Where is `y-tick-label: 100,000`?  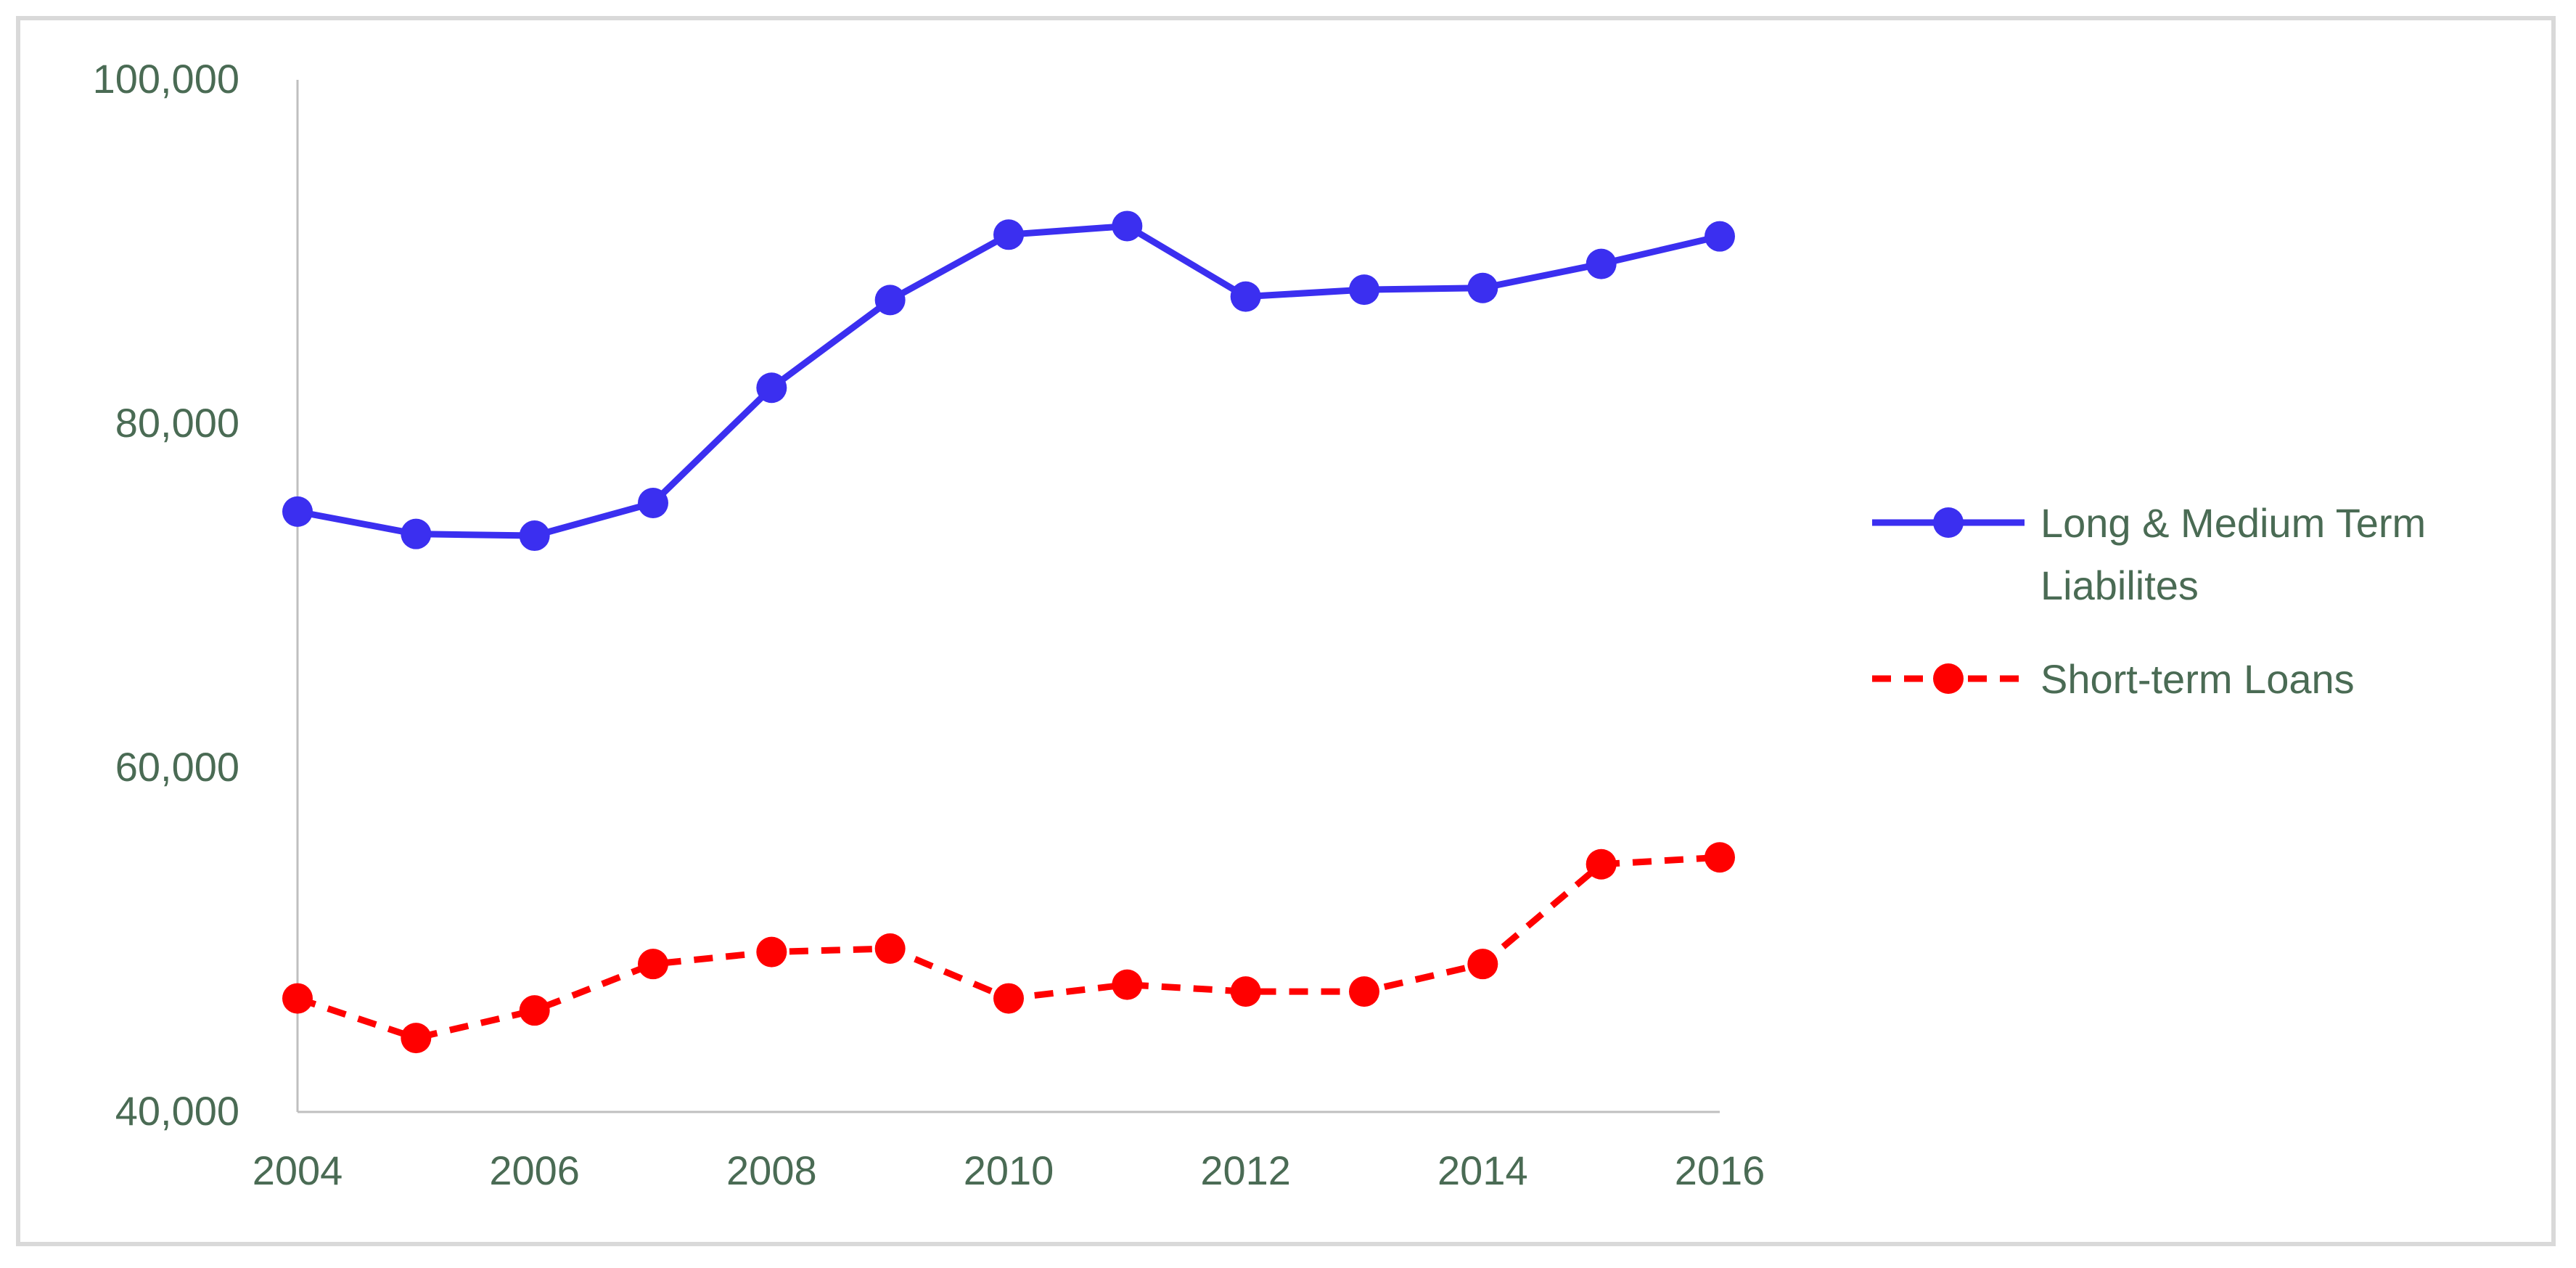
y-tick-label: 100,000 is located at coordinates (166, 79).